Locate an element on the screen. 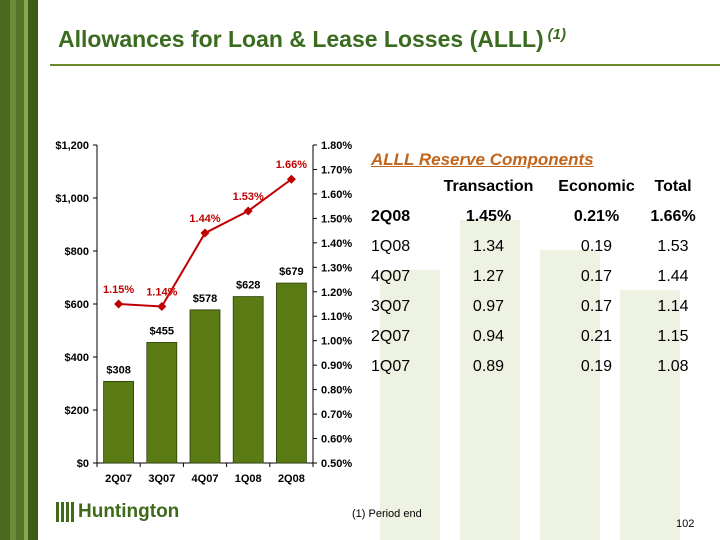  right-tick-label: 1.50% is located at coordinates (336, 219).